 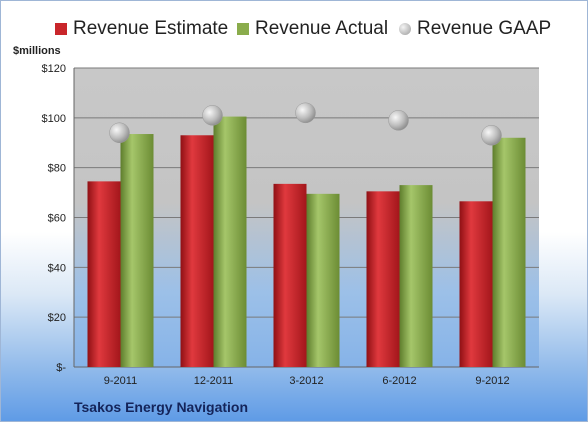 I want to click on y-tick-label: $120, so click(x=54, y=69).